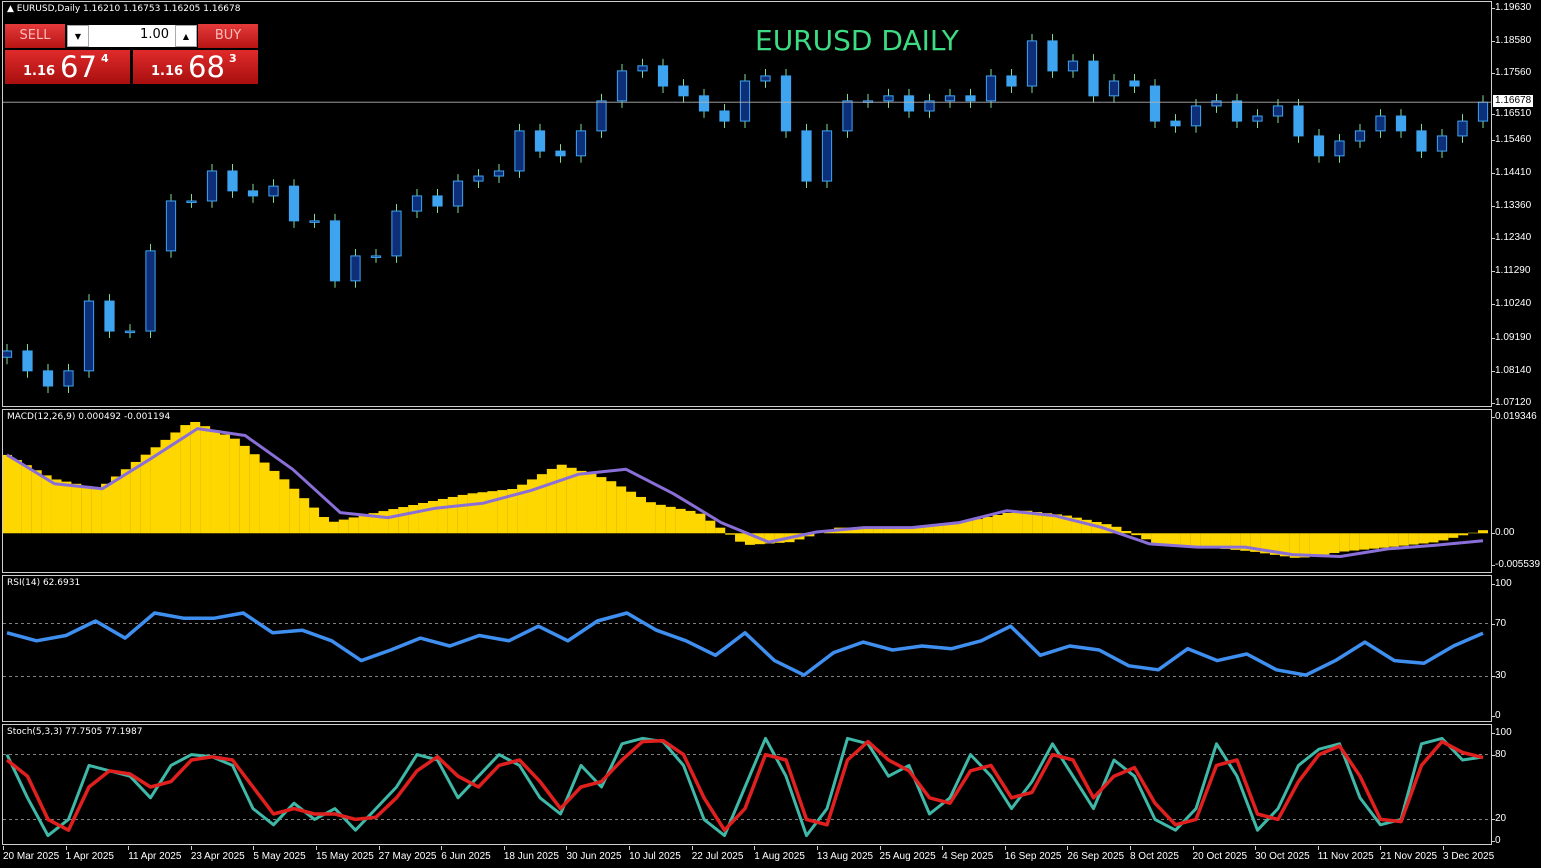  I want to click on lot-value: 1.00, so click(154, 34).